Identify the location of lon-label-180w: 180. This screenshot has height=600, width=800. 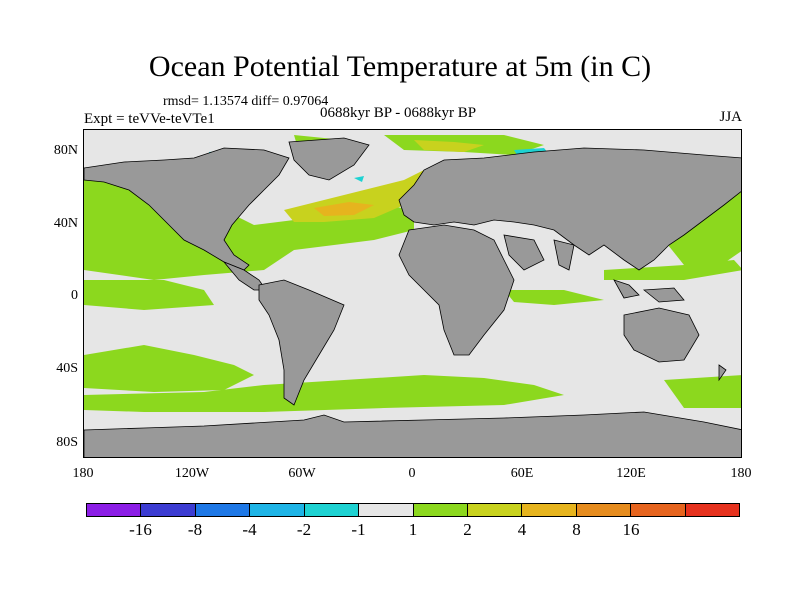
(83, 473).